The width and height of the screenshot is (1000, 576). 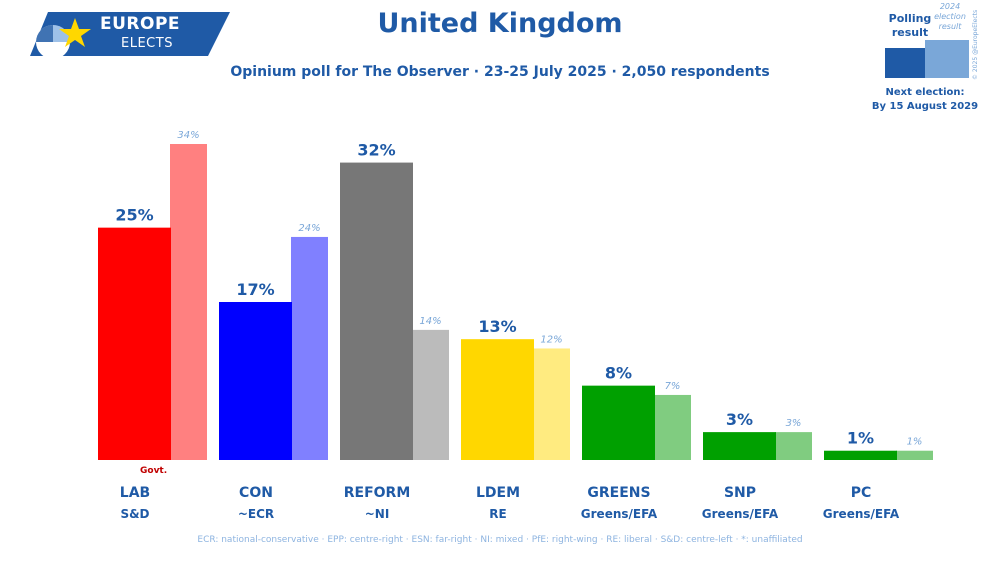 I want to click on party-group-con: ~ECR, so click(x=256, y=514).